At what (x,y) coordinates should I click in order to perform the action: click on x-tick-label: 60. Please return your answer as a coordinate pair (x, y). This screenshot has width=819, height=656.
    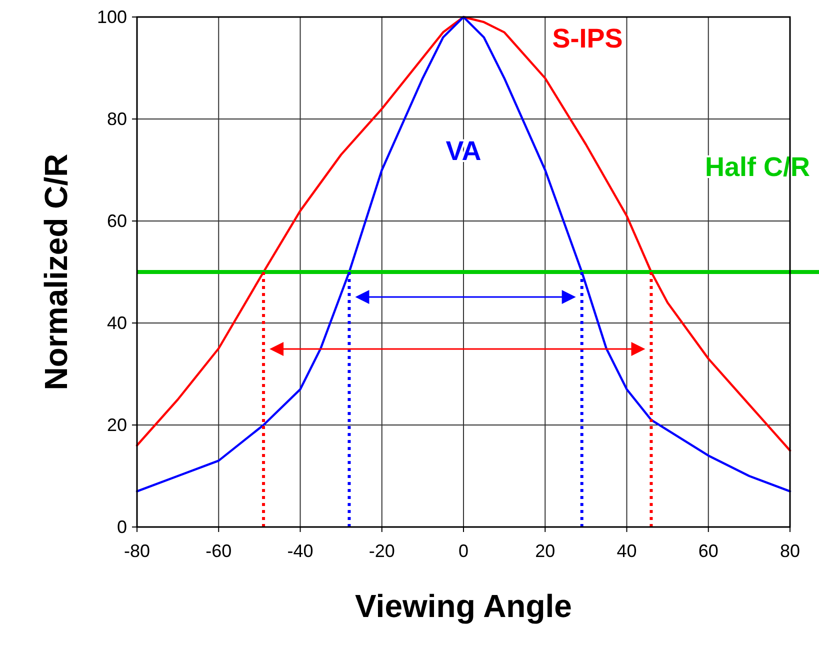
    Looking at the image, I should click on (708, 551).